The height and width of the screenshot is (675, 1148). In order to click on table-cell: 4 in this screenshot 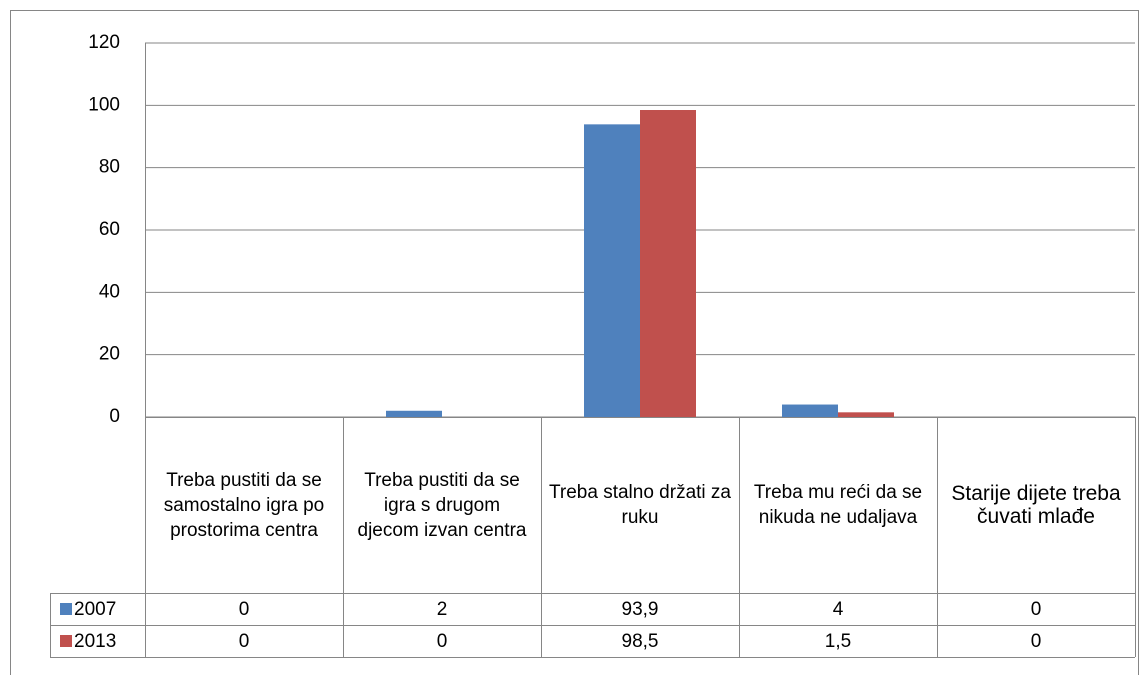, I will do `click(838, 609)`.